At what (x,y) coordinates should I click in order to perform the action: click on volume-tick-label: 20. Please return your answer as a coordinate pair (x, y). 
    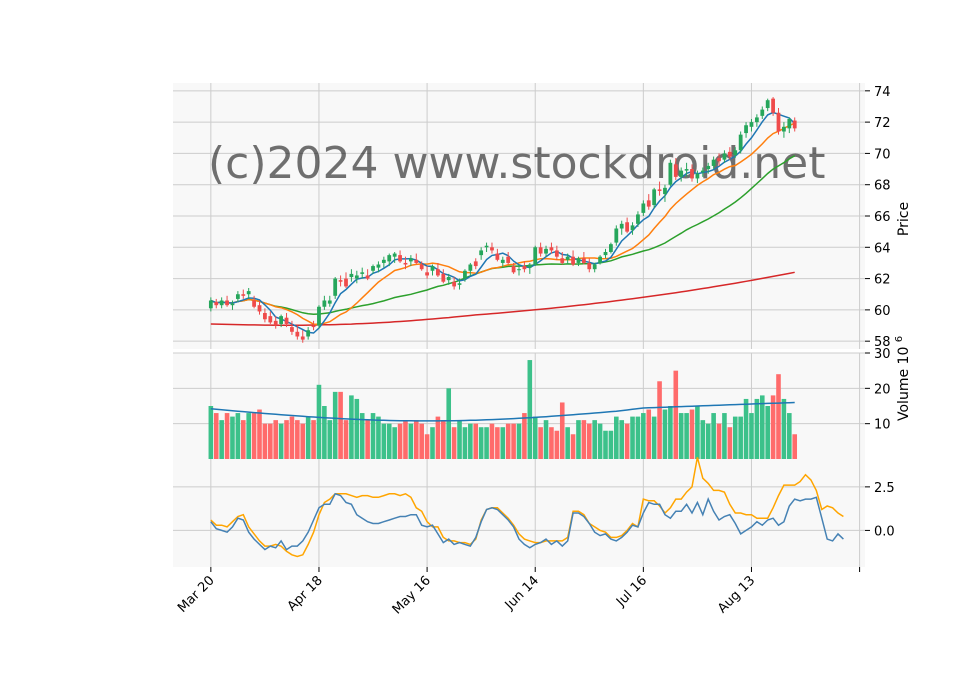
    Looking at the image, I should click on (882, 389).